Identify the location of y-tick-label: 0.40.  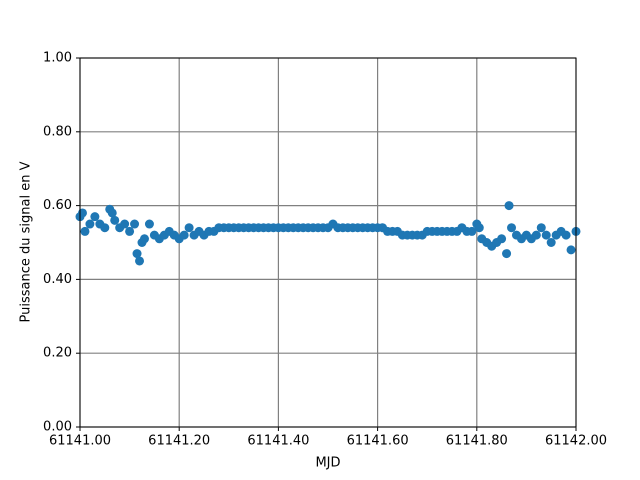
(57, 279).